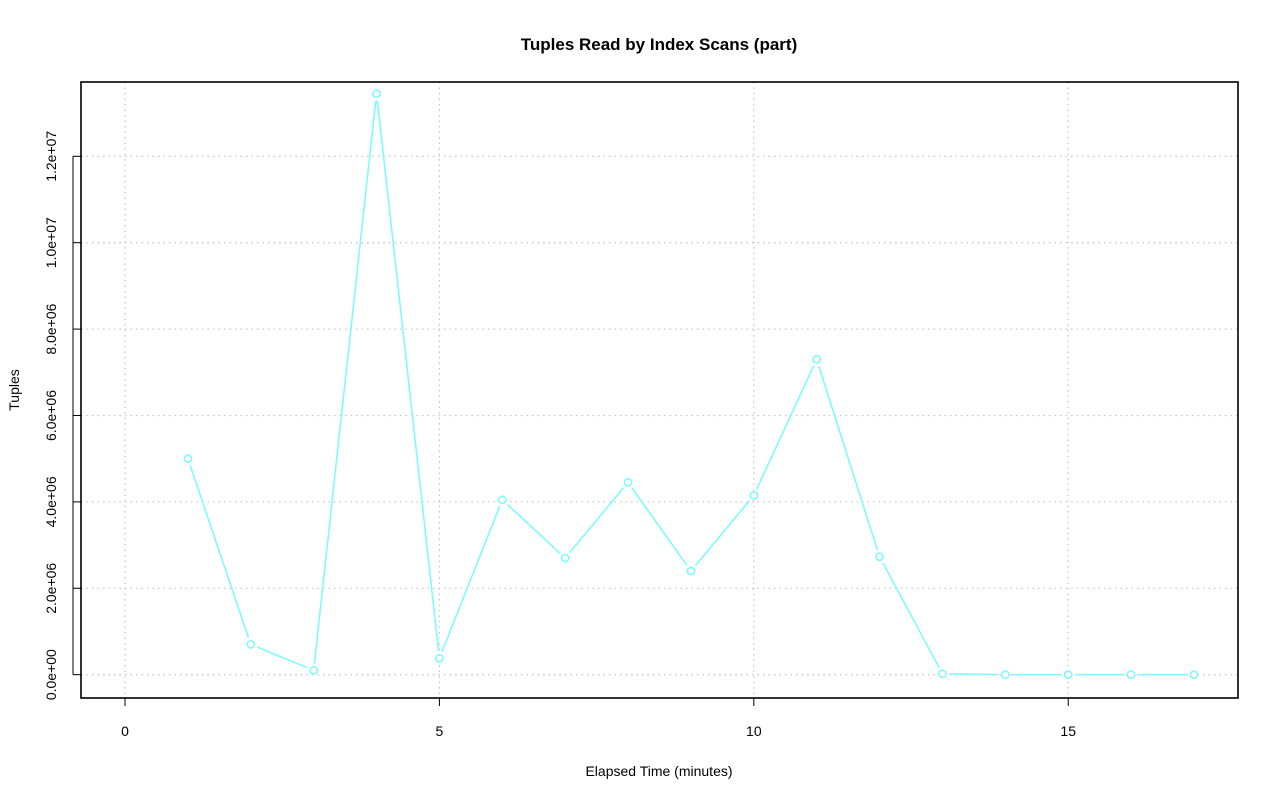 The image size is (1280, 801). I want to click on x-tick-label: 5, so click(440, 731).